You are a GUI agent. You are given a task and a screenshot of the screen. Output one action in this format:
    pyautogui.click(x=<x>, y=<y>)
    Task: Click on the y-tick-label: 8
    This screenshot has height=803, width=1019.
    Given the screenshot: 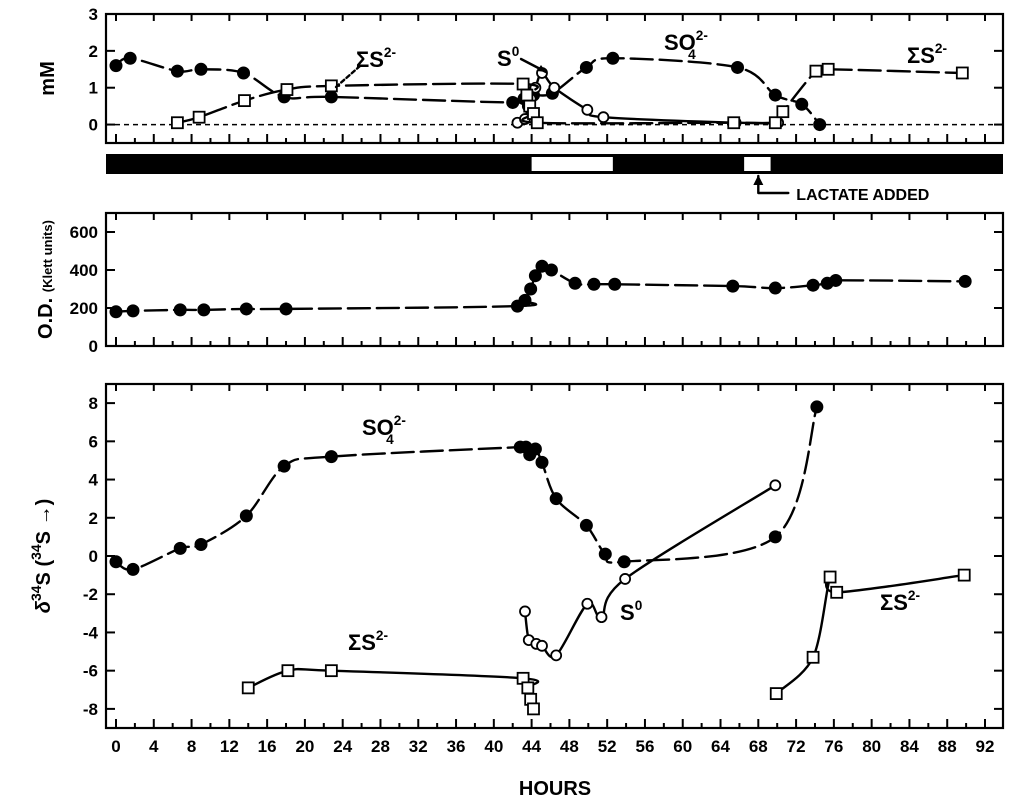 What is the action you would take?
    pyautogui.click(x=93, y=403)
    